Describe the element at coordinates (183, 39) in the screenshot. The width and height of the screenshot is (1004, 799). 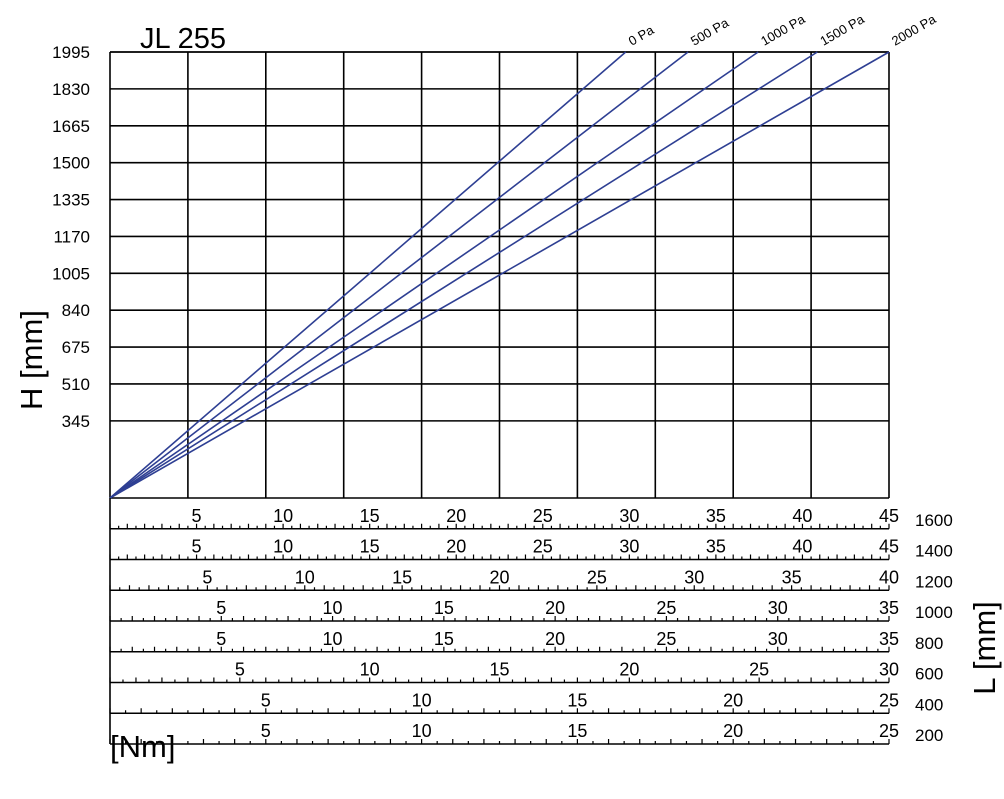
I see `chart-title: JL 255` at that location.